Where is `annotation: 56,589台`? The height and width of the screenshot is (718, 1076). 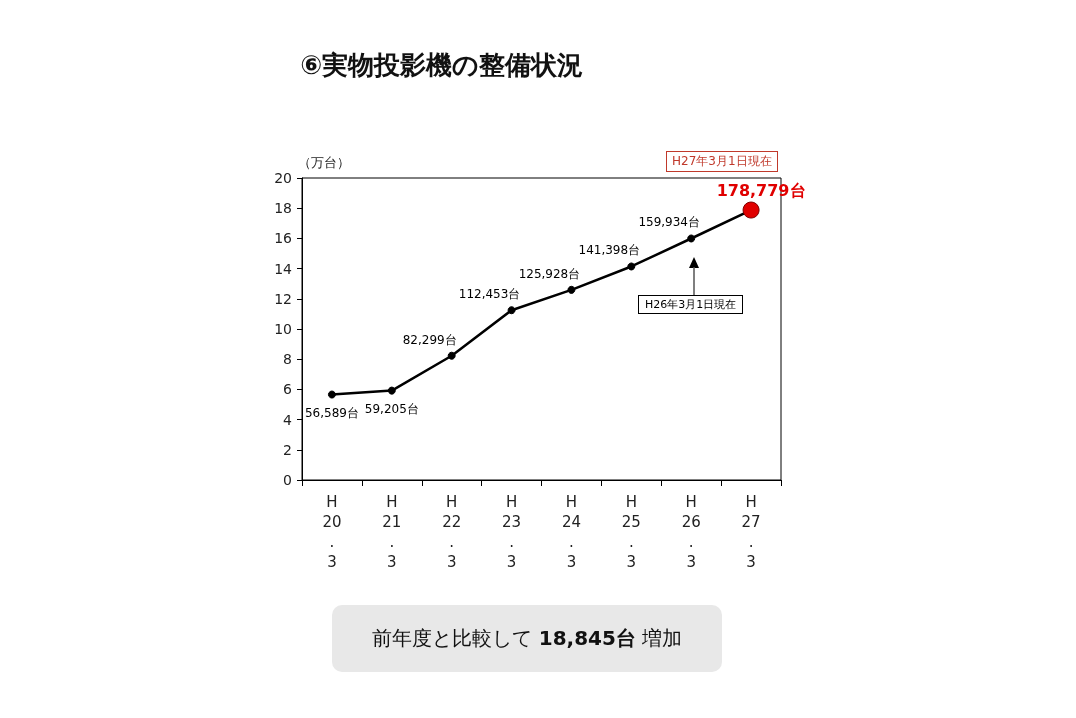 annotation: 56,589台 is located at coordinates (331, 412).